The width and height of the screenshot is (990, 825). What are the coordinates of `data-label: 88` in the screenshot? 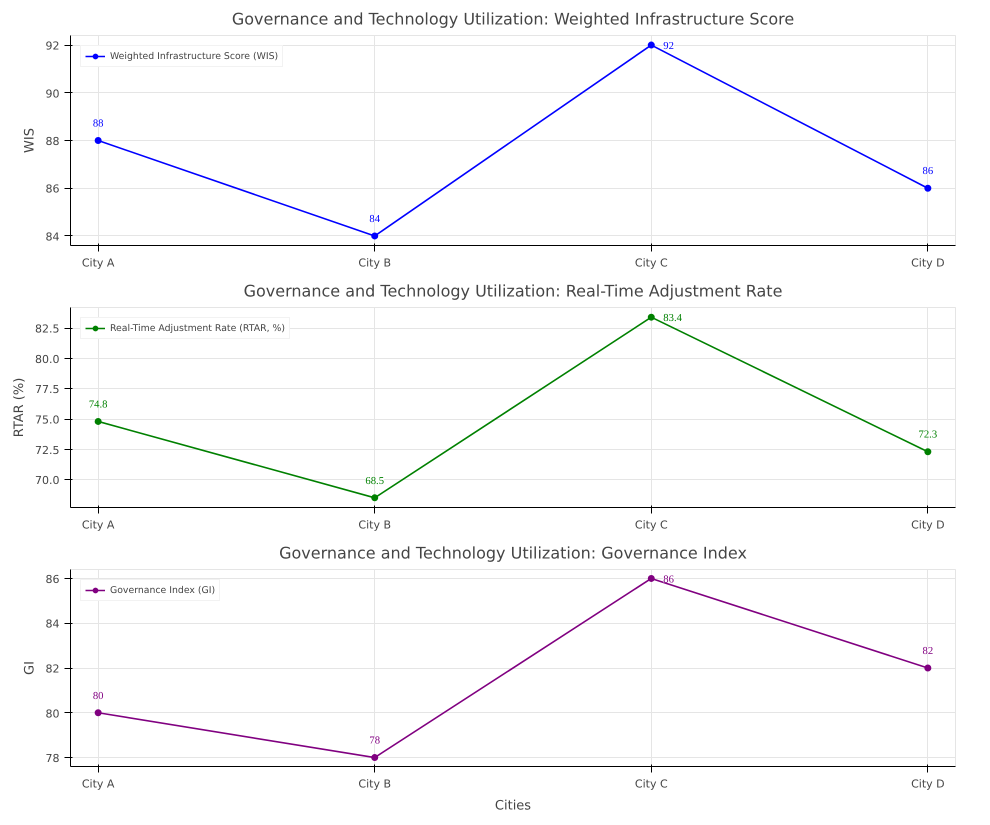 It's located at (98, 124).